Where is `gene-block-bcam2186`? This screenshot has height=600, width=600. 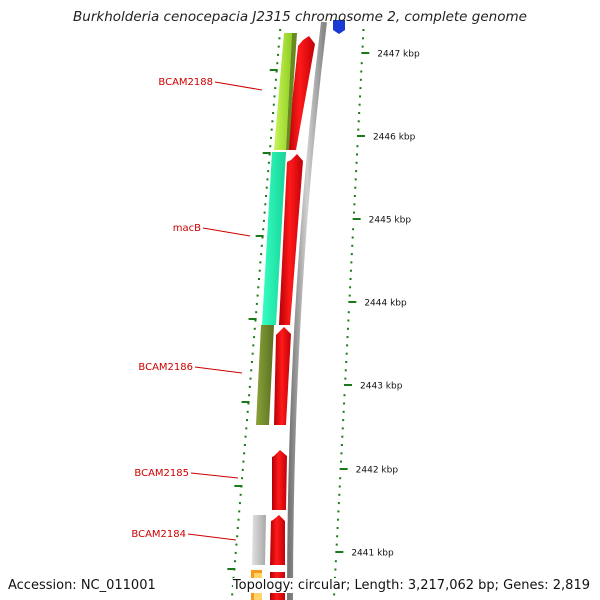 gene-block-bcam2186 is located at coordinates (265, 375).